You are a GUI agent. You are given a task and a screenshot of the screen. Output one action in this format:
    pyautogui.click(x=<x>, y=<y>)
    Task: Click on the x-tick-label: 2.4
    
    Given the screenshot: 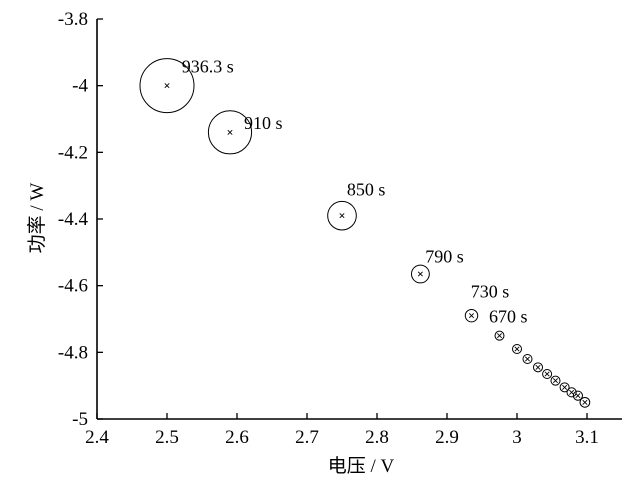 What is the action you would take?
    pyautogui.click(x=97, y=437)
    